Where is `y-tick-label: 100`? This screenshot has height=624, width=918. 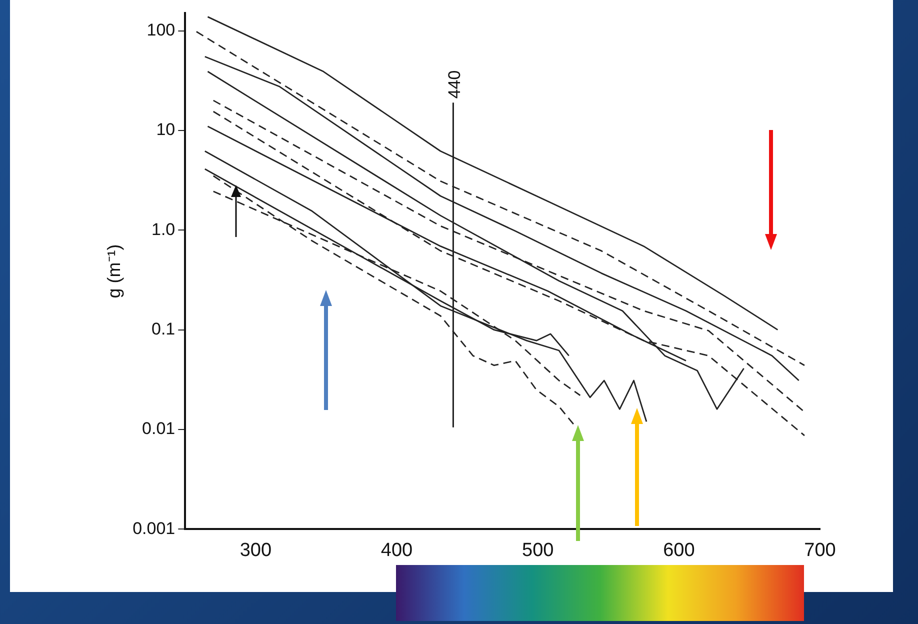 y-tick-label: 100 is located at coordinates (161, 30).